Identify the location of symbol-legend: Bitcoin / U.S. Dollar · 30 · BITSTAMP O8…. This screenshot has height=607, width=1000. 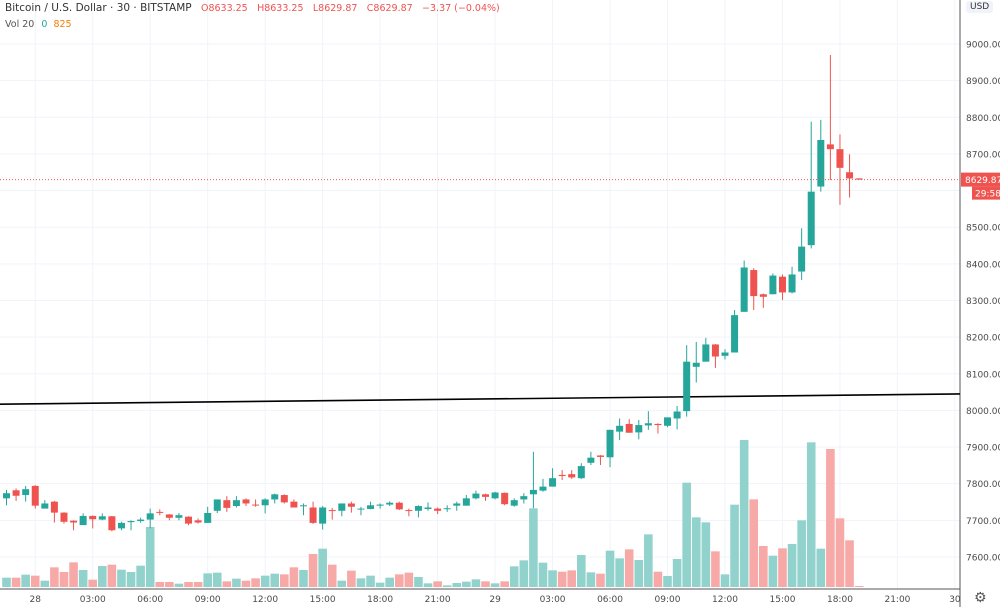
(252, 8).